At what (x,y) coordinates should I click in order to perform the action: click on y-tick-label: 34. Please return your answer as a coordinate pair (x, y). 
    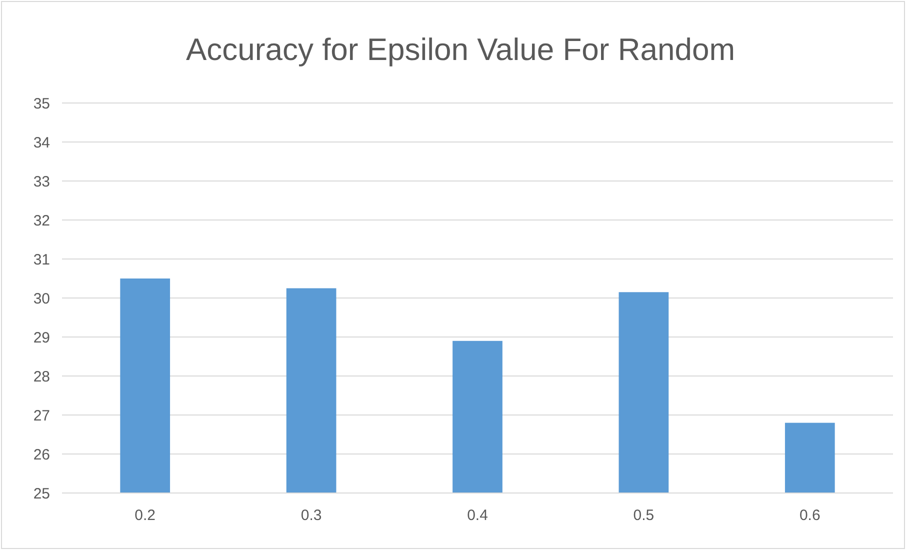
    Looking at the image, I should click on (41, 143).